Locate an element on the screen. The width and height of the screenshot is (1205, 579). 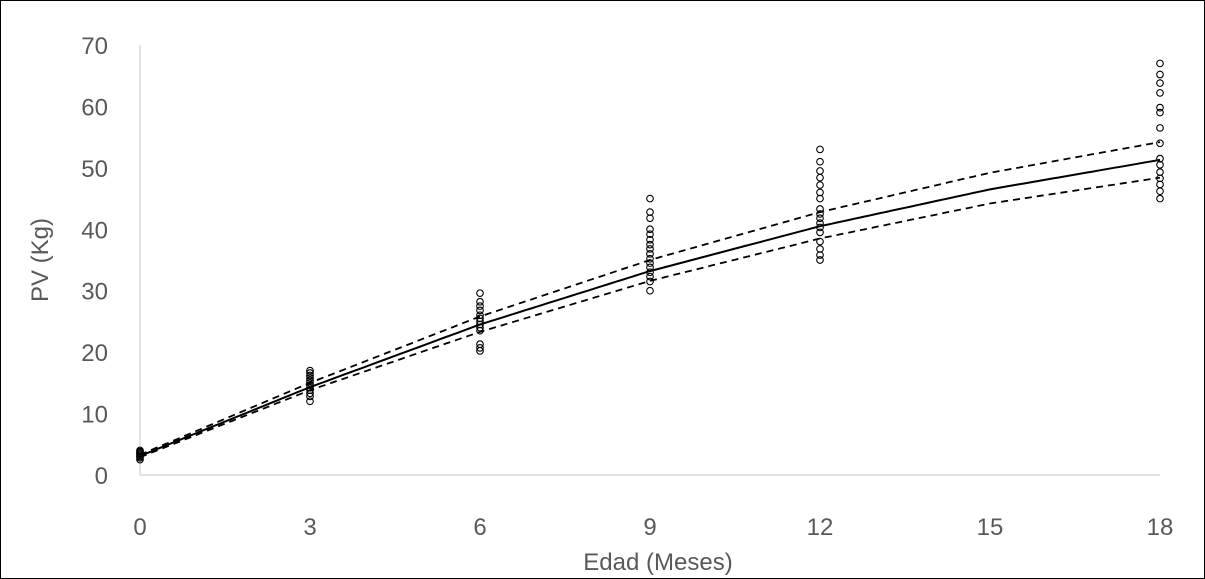
x-tick-label: 3 is located at coordinates (309, 527).